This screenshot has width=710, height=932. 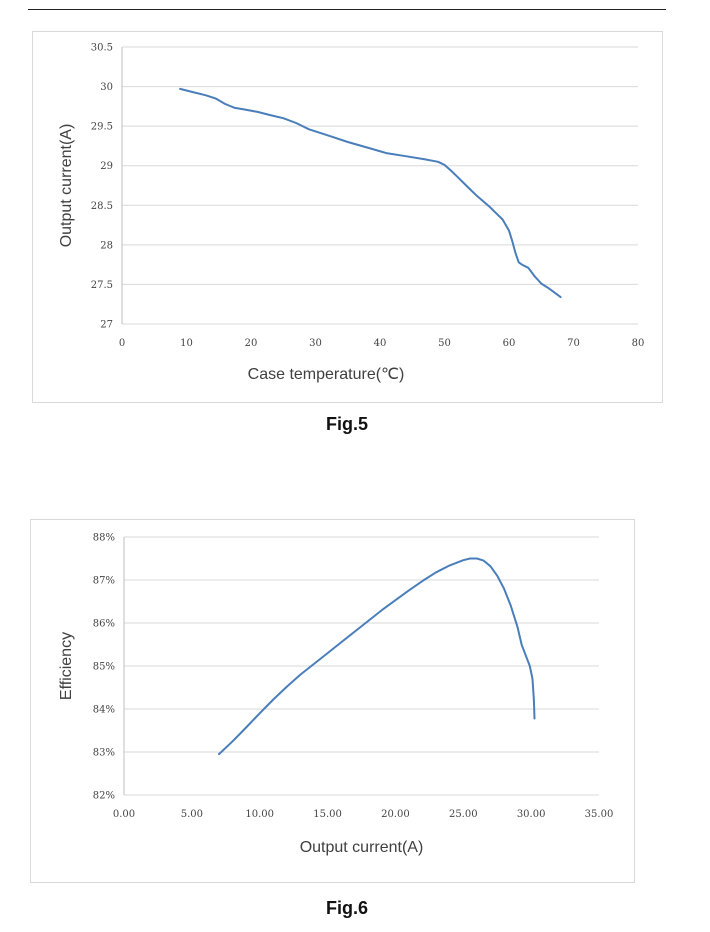 I want to click on fig5-x-tick-label: 80, so click(x=638, y=343).